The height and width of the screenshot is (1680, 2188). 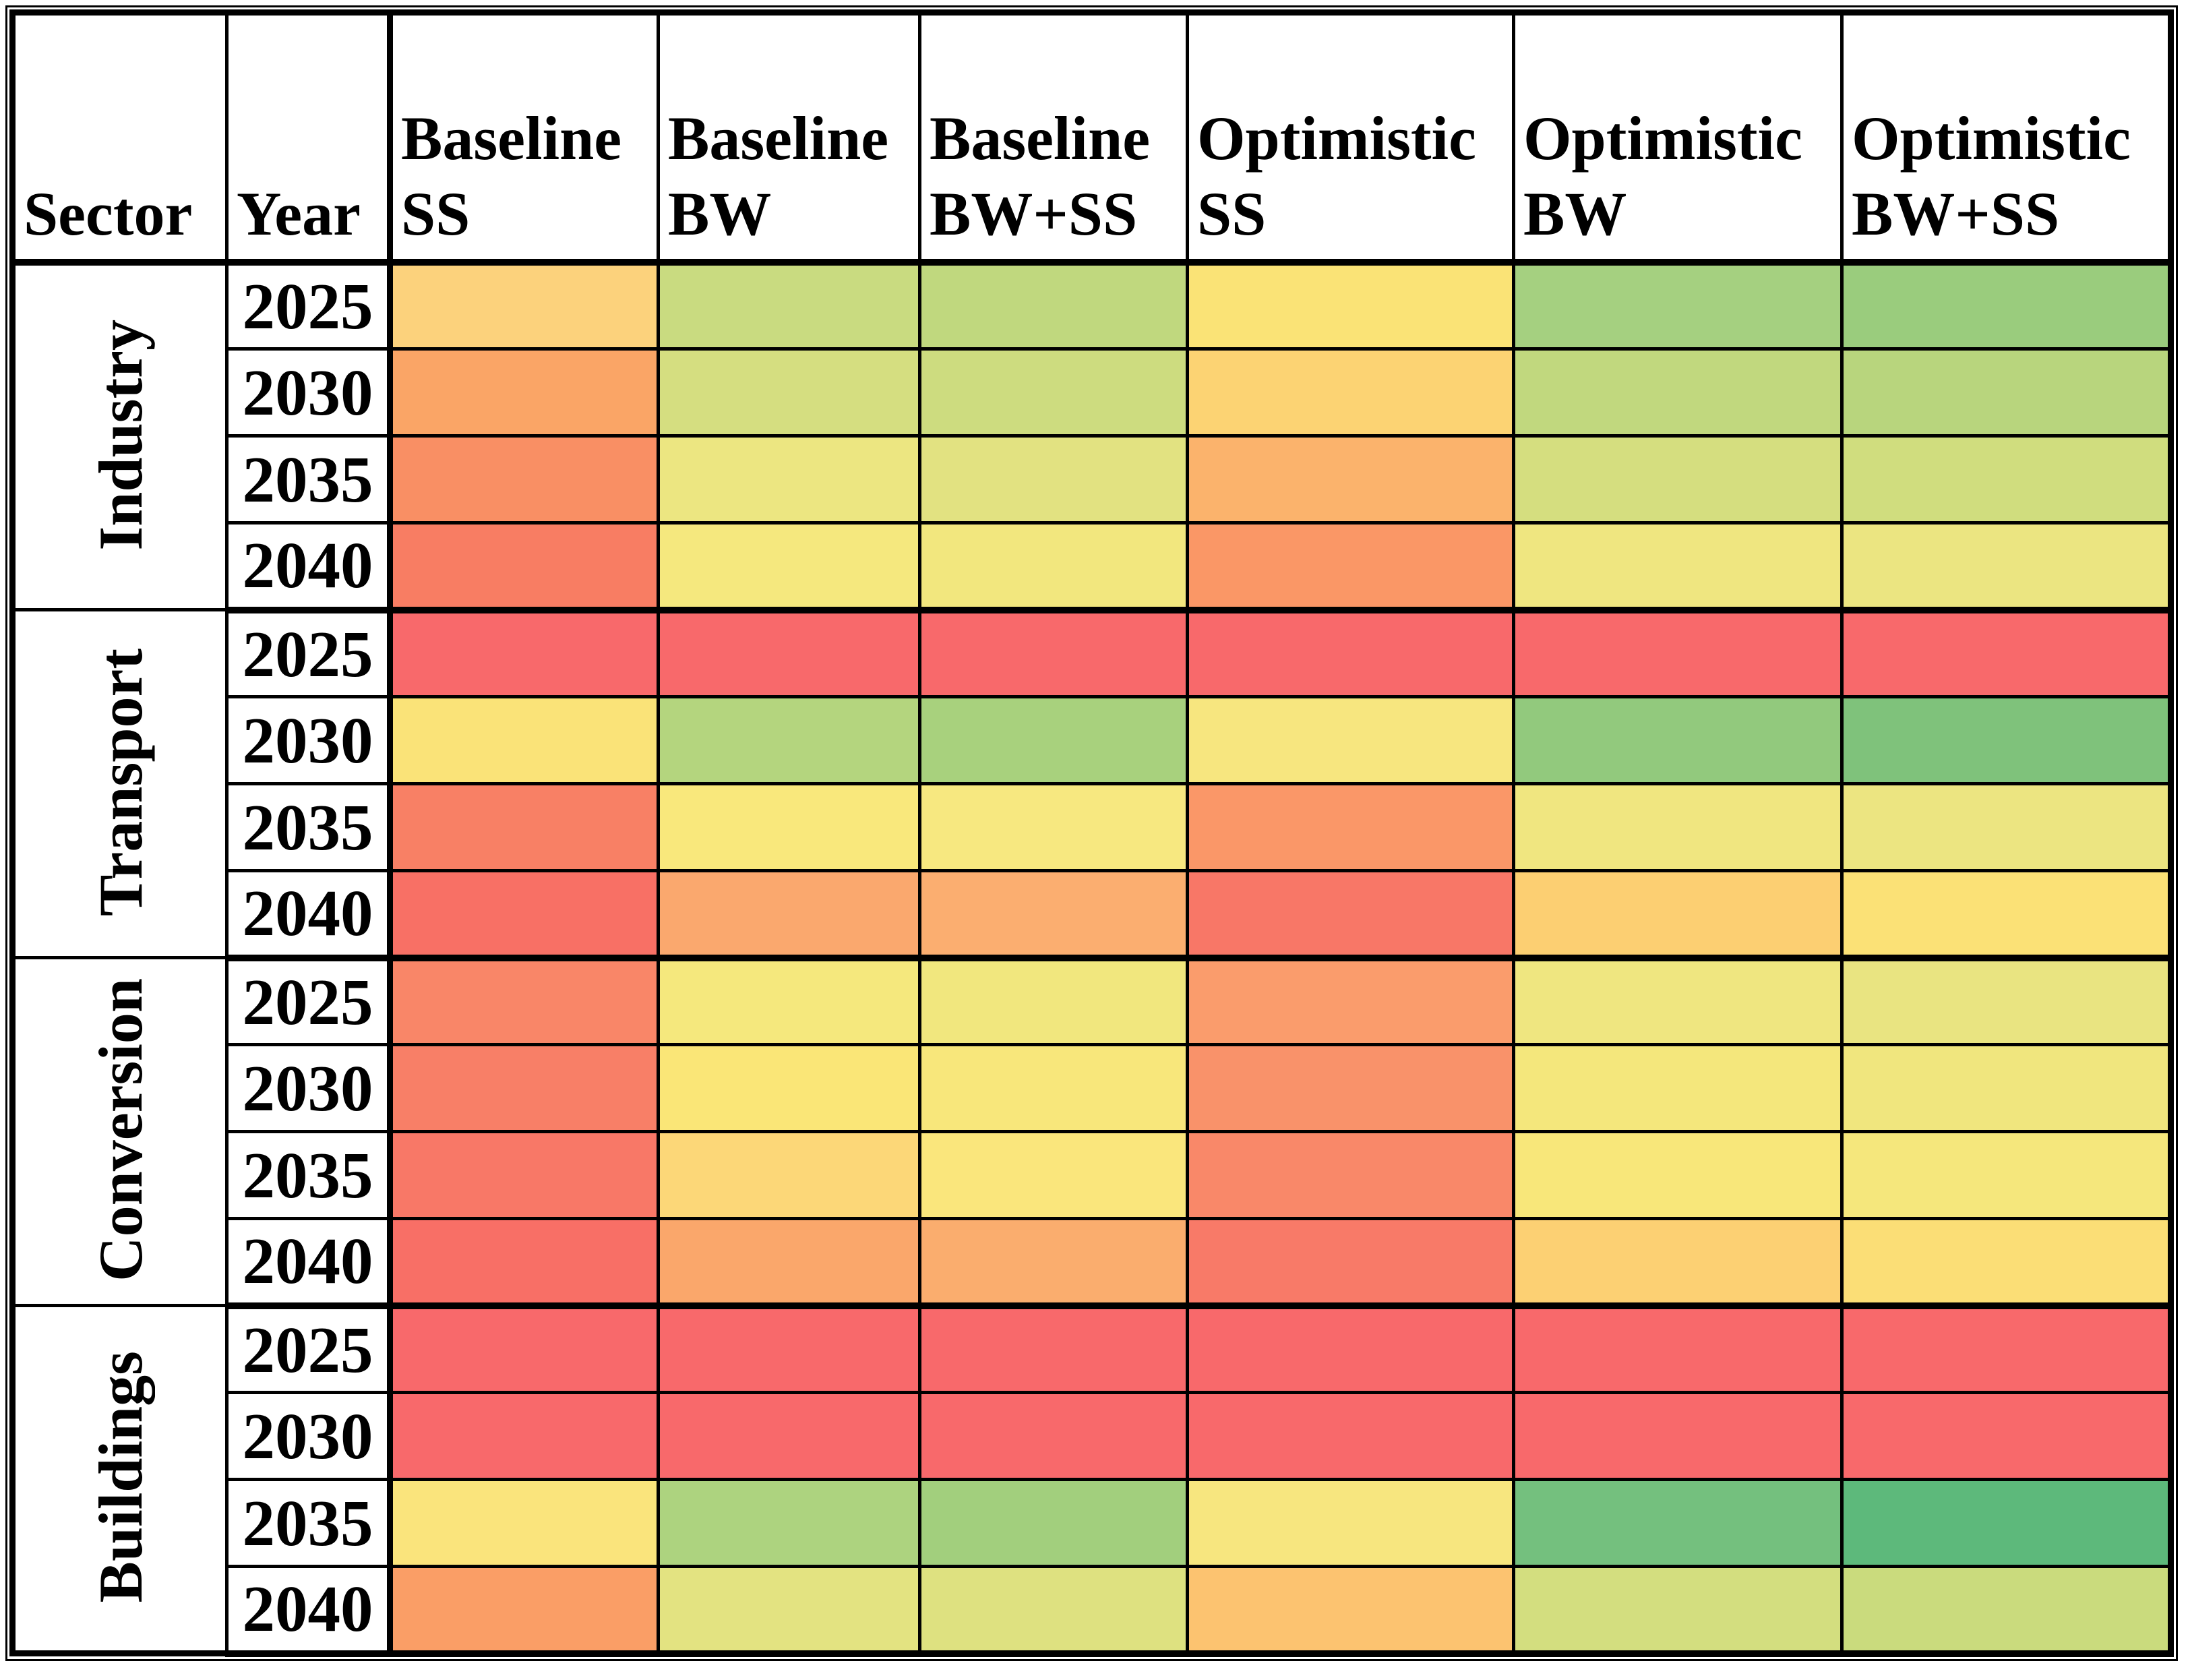 I want to click on heatmap-cell-transport-2035-baseline-bw, so click(x=789, y=827).